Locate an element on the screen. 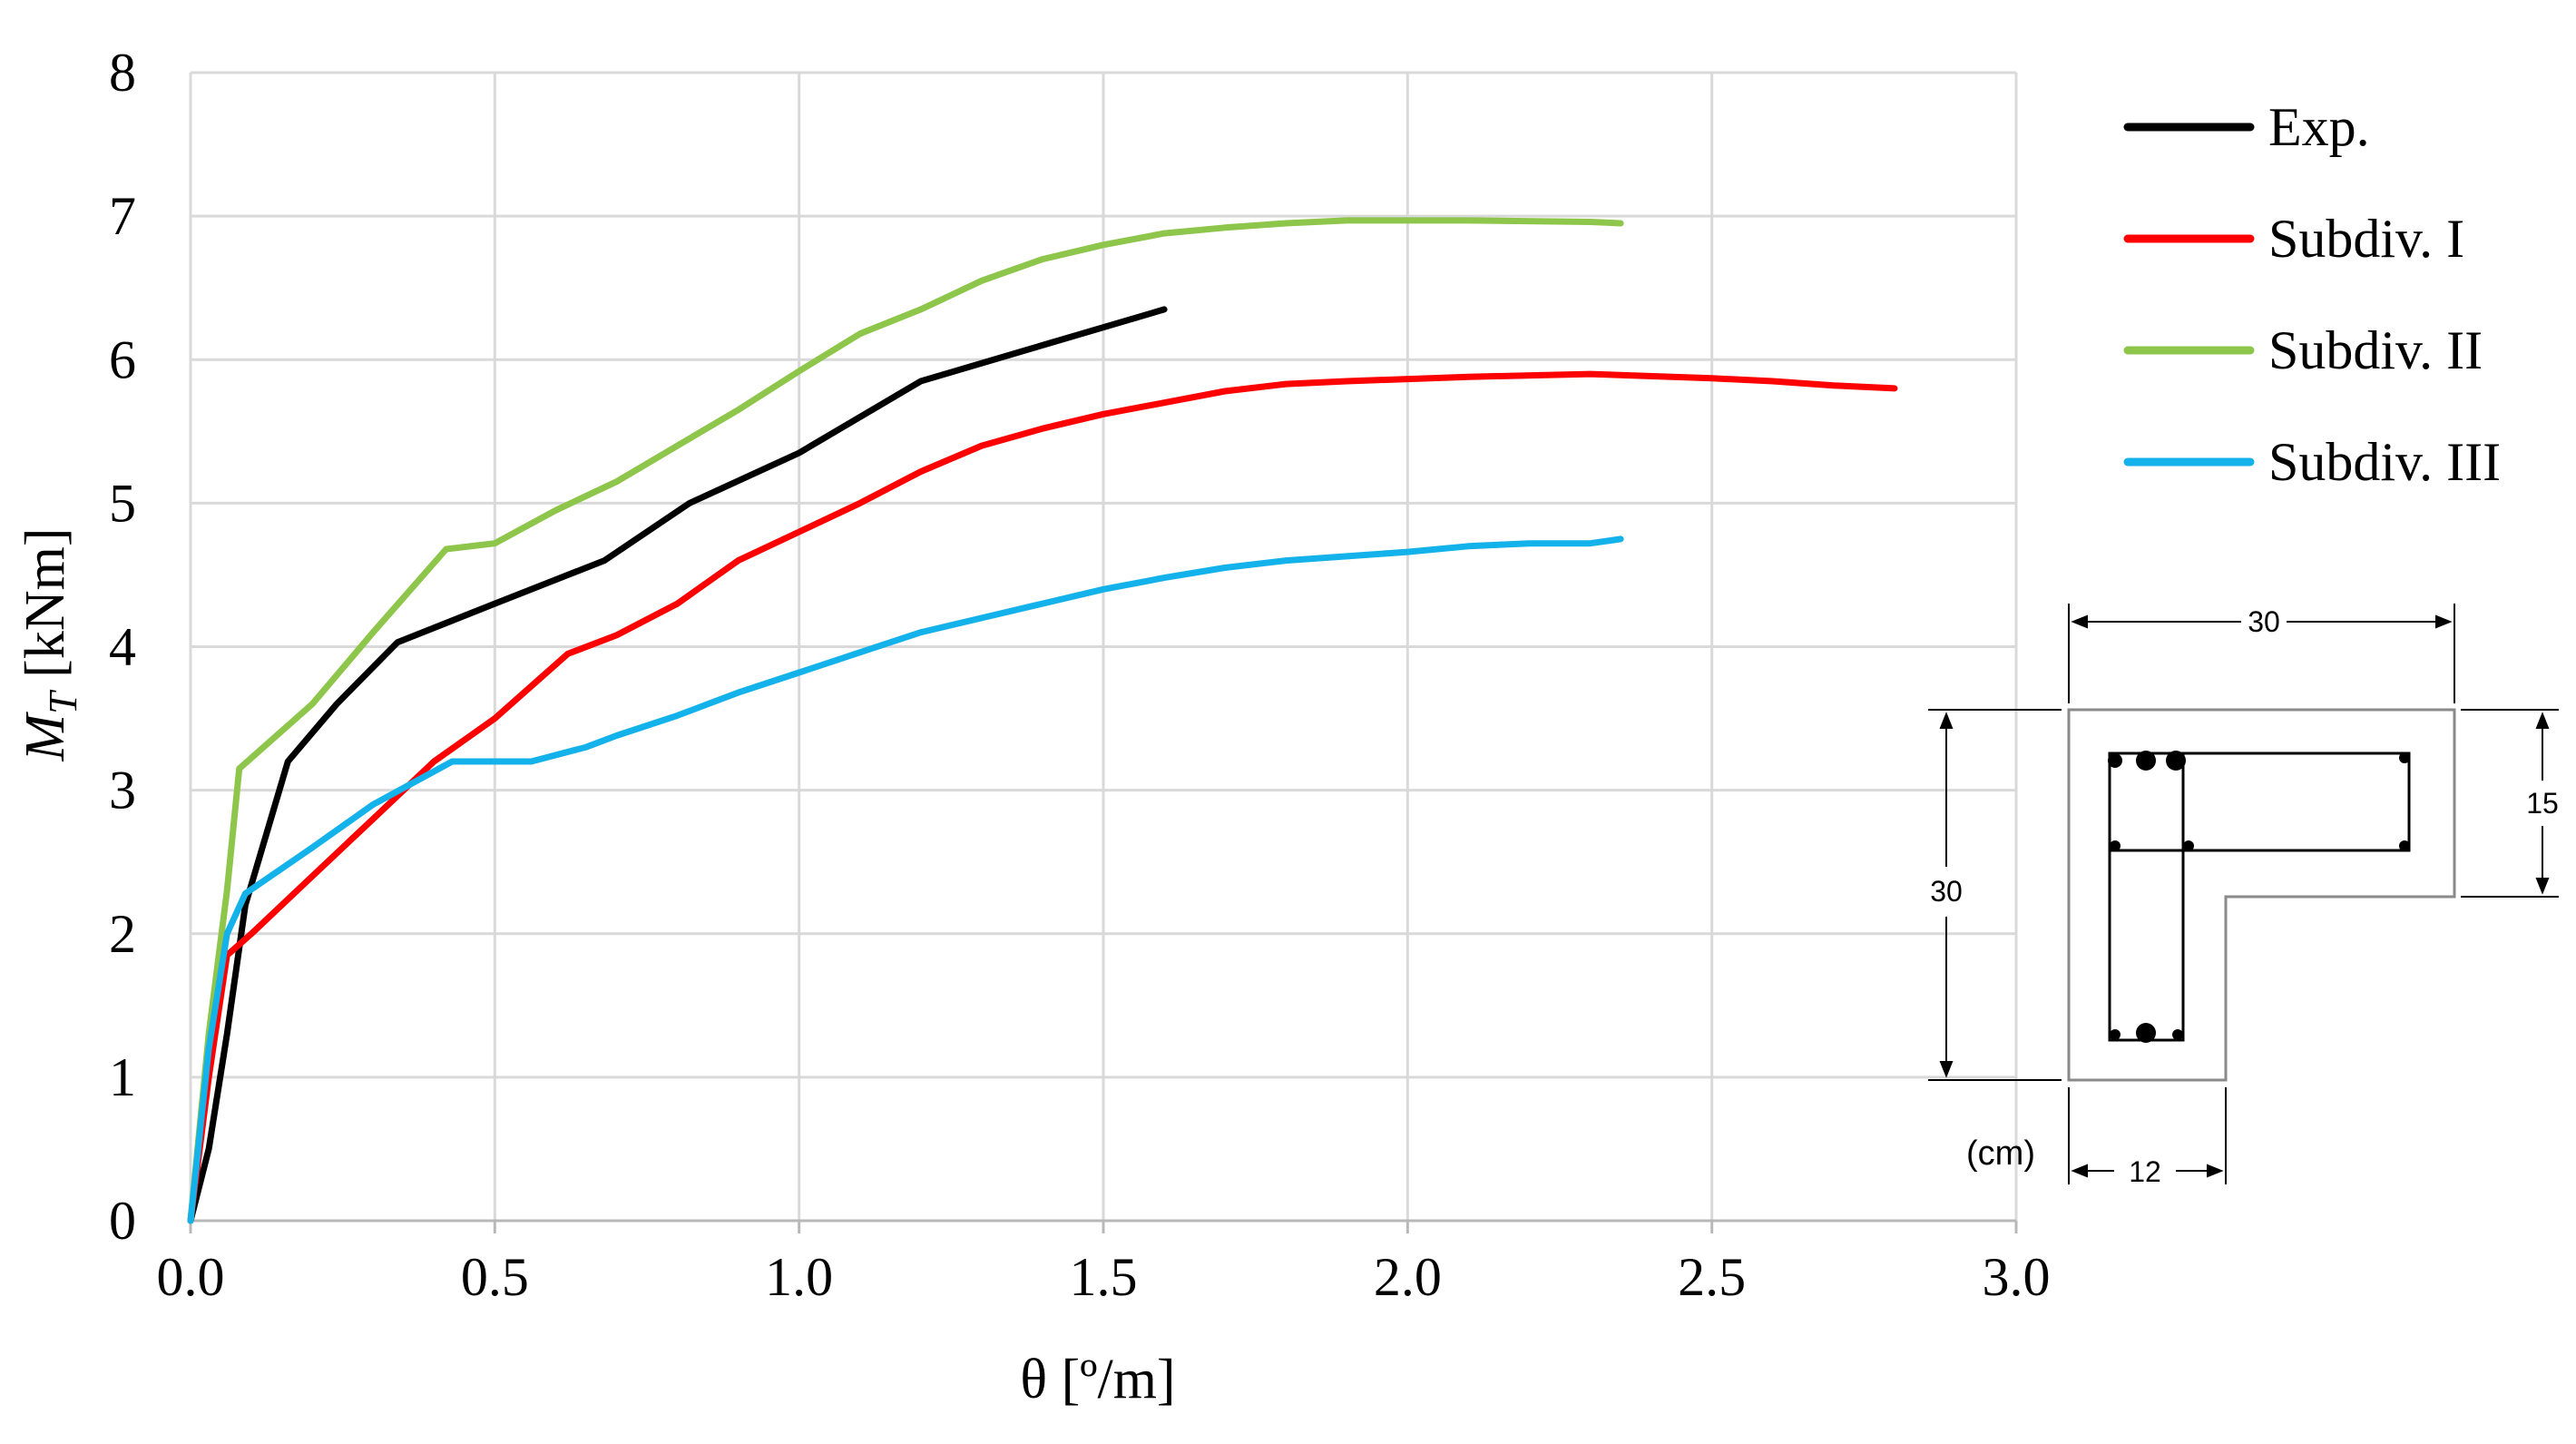 The height and width of the screenshot is (1444, 2576). x-tick-label: 0.5 is located at coordinates (495, 1277).